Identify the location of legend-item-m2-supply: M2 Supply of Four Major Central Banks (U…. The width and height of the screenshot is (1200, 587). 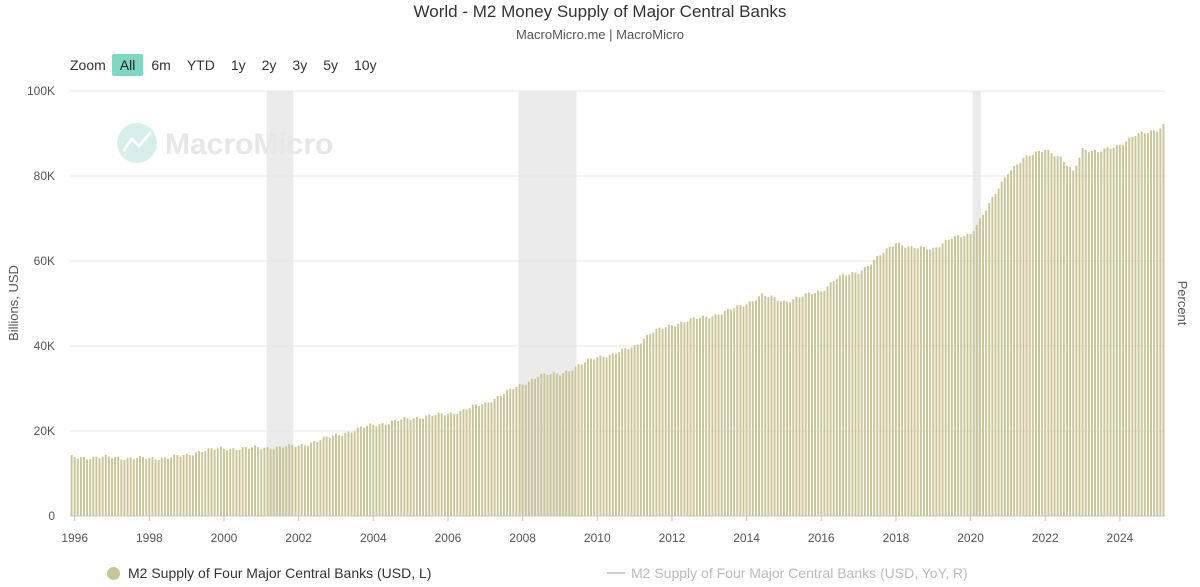
(269, 573).